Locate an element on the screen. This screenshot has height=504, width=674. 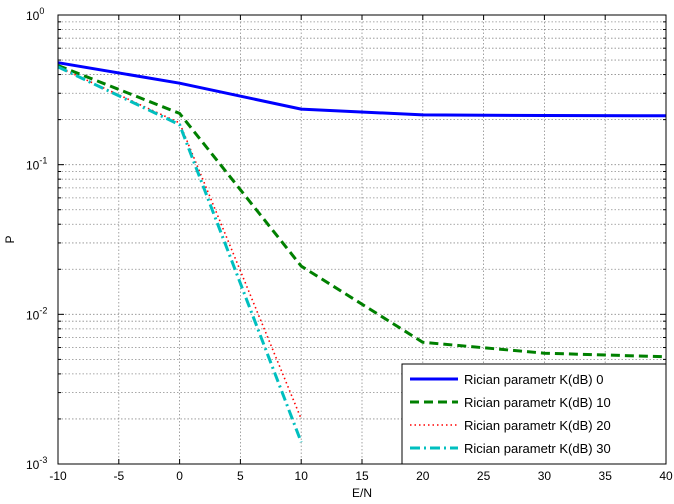
x-tick-label: -5 is located at coordinates (118, 476).